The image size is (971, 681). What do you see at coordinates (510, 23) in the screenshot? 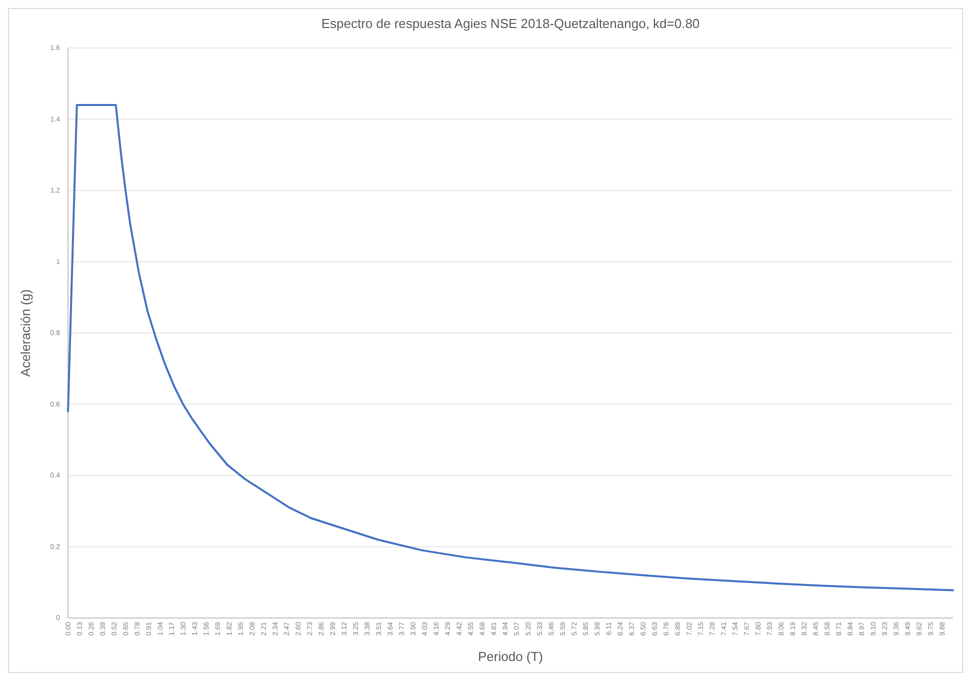
I see `chart-title: Espectro de respuesta Agies NSE 2018-Quetzaltenango, kd=0.80` at bounding box center [510, 23].